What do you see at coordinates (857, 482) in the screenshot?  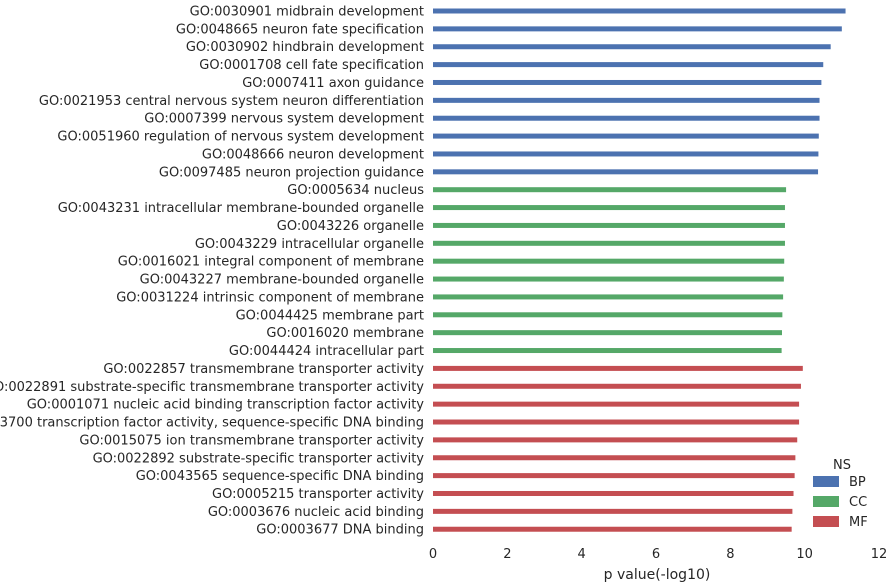 I see `legend-label-bp: BP` at bounding box center [857, 482].